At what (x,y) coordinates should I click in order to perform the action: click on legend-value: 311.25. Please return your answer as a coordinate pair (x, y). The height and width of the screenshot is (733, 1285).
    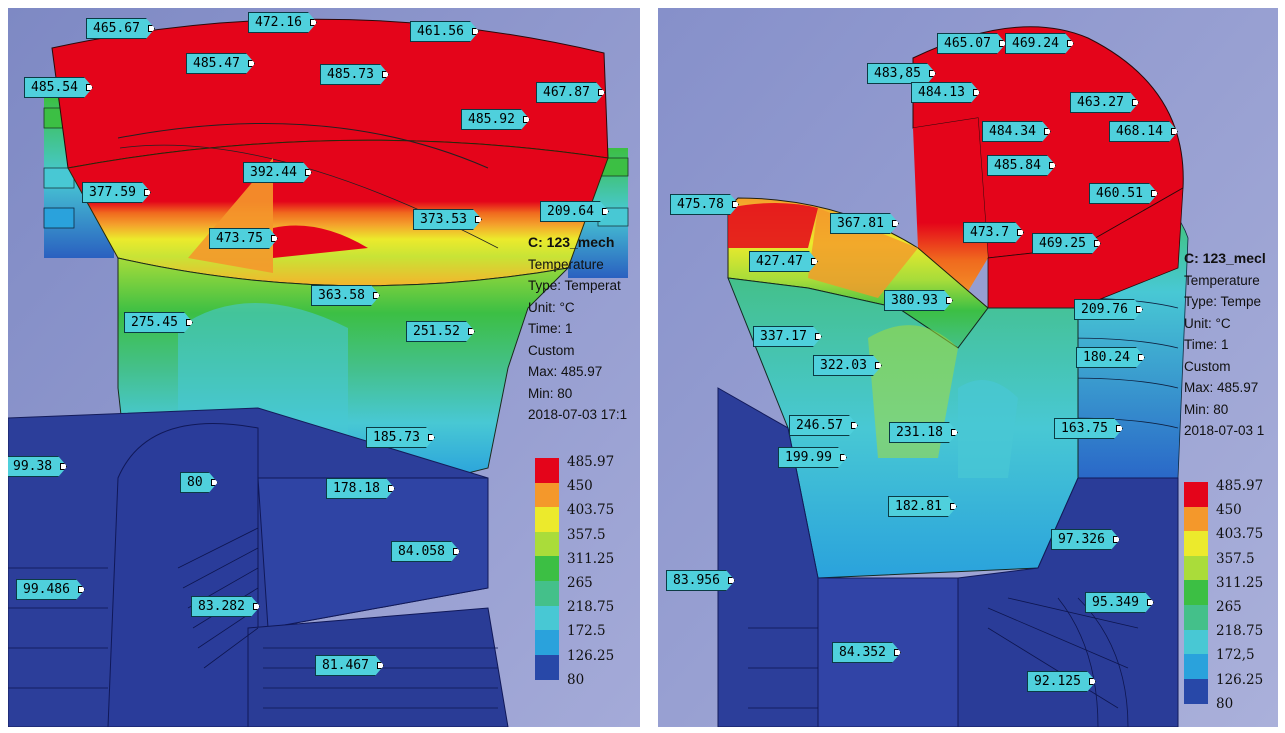
    Looking at the image, I should click on (591, 558).